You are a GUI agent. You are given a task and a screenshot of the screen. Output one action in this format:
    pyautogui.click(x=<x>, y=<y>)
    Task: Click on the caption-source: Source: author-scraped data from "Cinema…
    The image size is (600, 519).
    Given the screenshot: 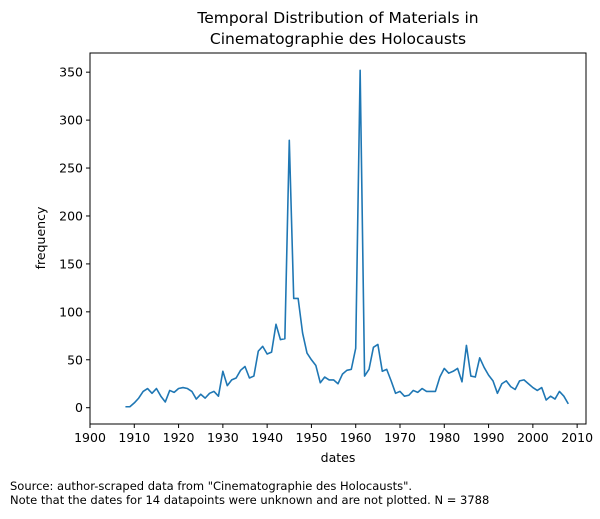 What is the action you would take?
    pyautogui.click(x=211, y=486)
    